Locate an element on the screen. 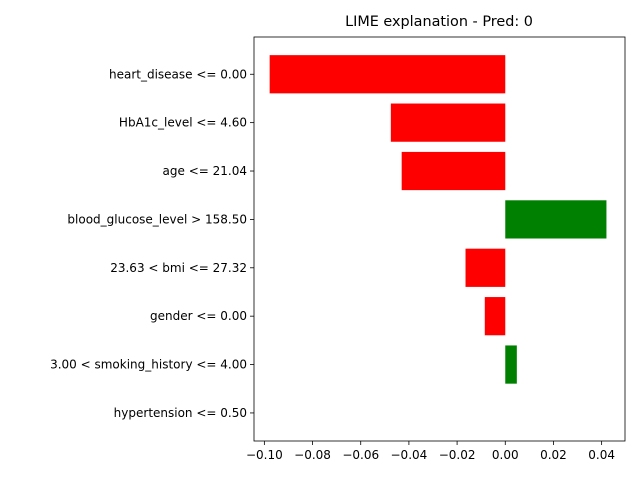 The height and width of the screenshot is (484, 640). x-tick-label-6: 0.02 is located at coordinates (553, 455).